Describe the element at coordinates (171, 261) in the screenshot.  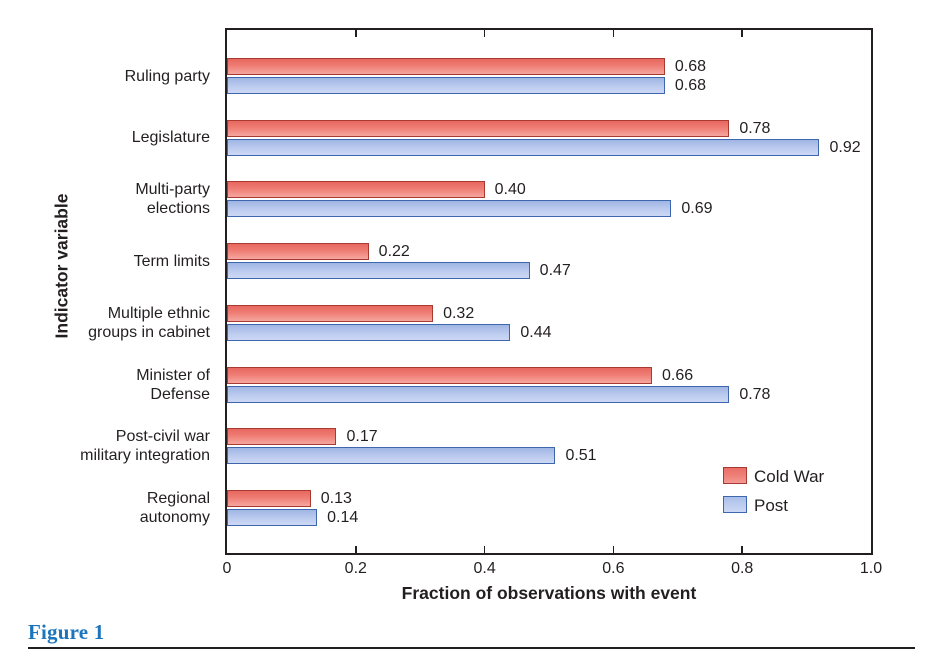
I see `category-label-3: Term limits` at that location.